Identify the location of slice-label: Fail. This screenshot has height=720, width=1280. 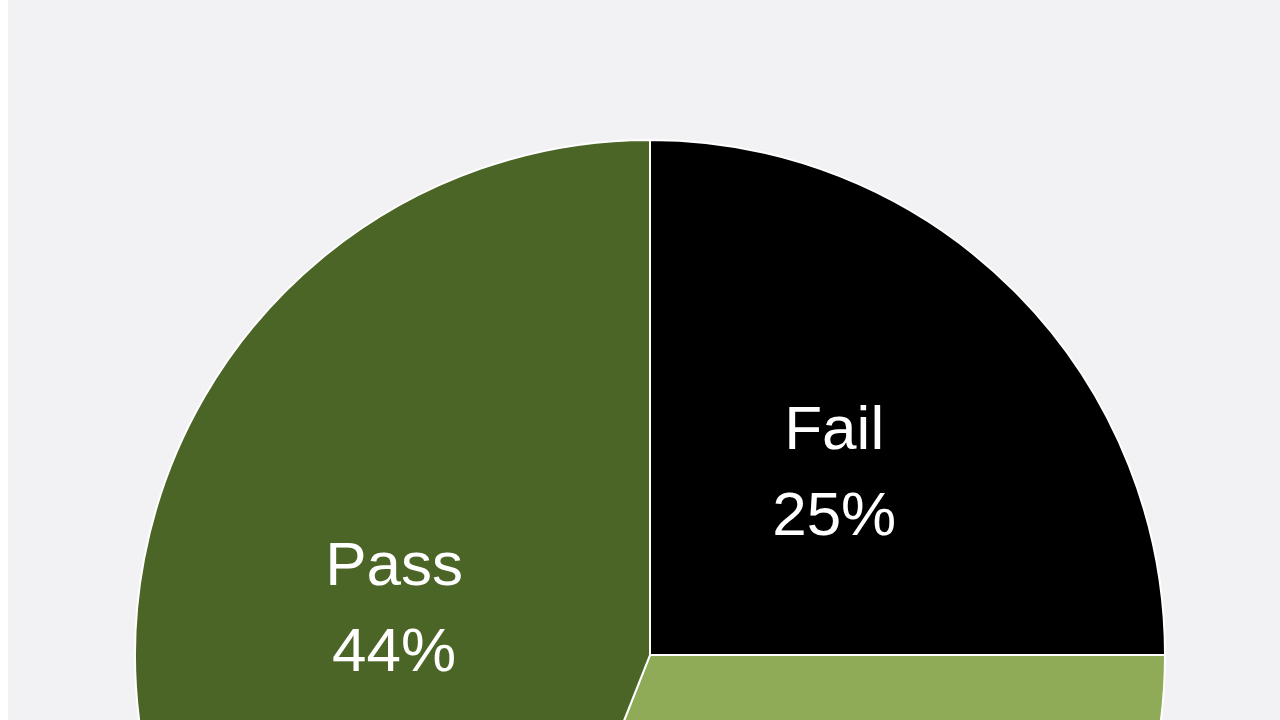
(834, 428).